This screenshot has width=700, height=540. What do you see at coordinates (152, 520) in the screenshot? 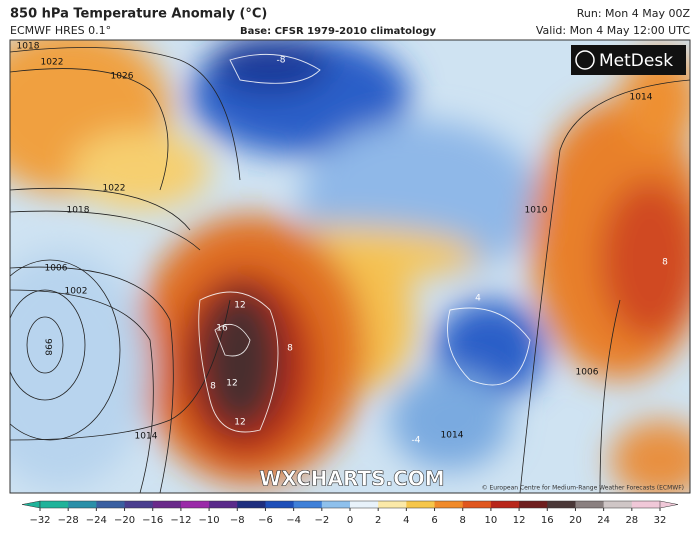
I see `colorbar-tick-label: −16` at bounding box center [152, 520].